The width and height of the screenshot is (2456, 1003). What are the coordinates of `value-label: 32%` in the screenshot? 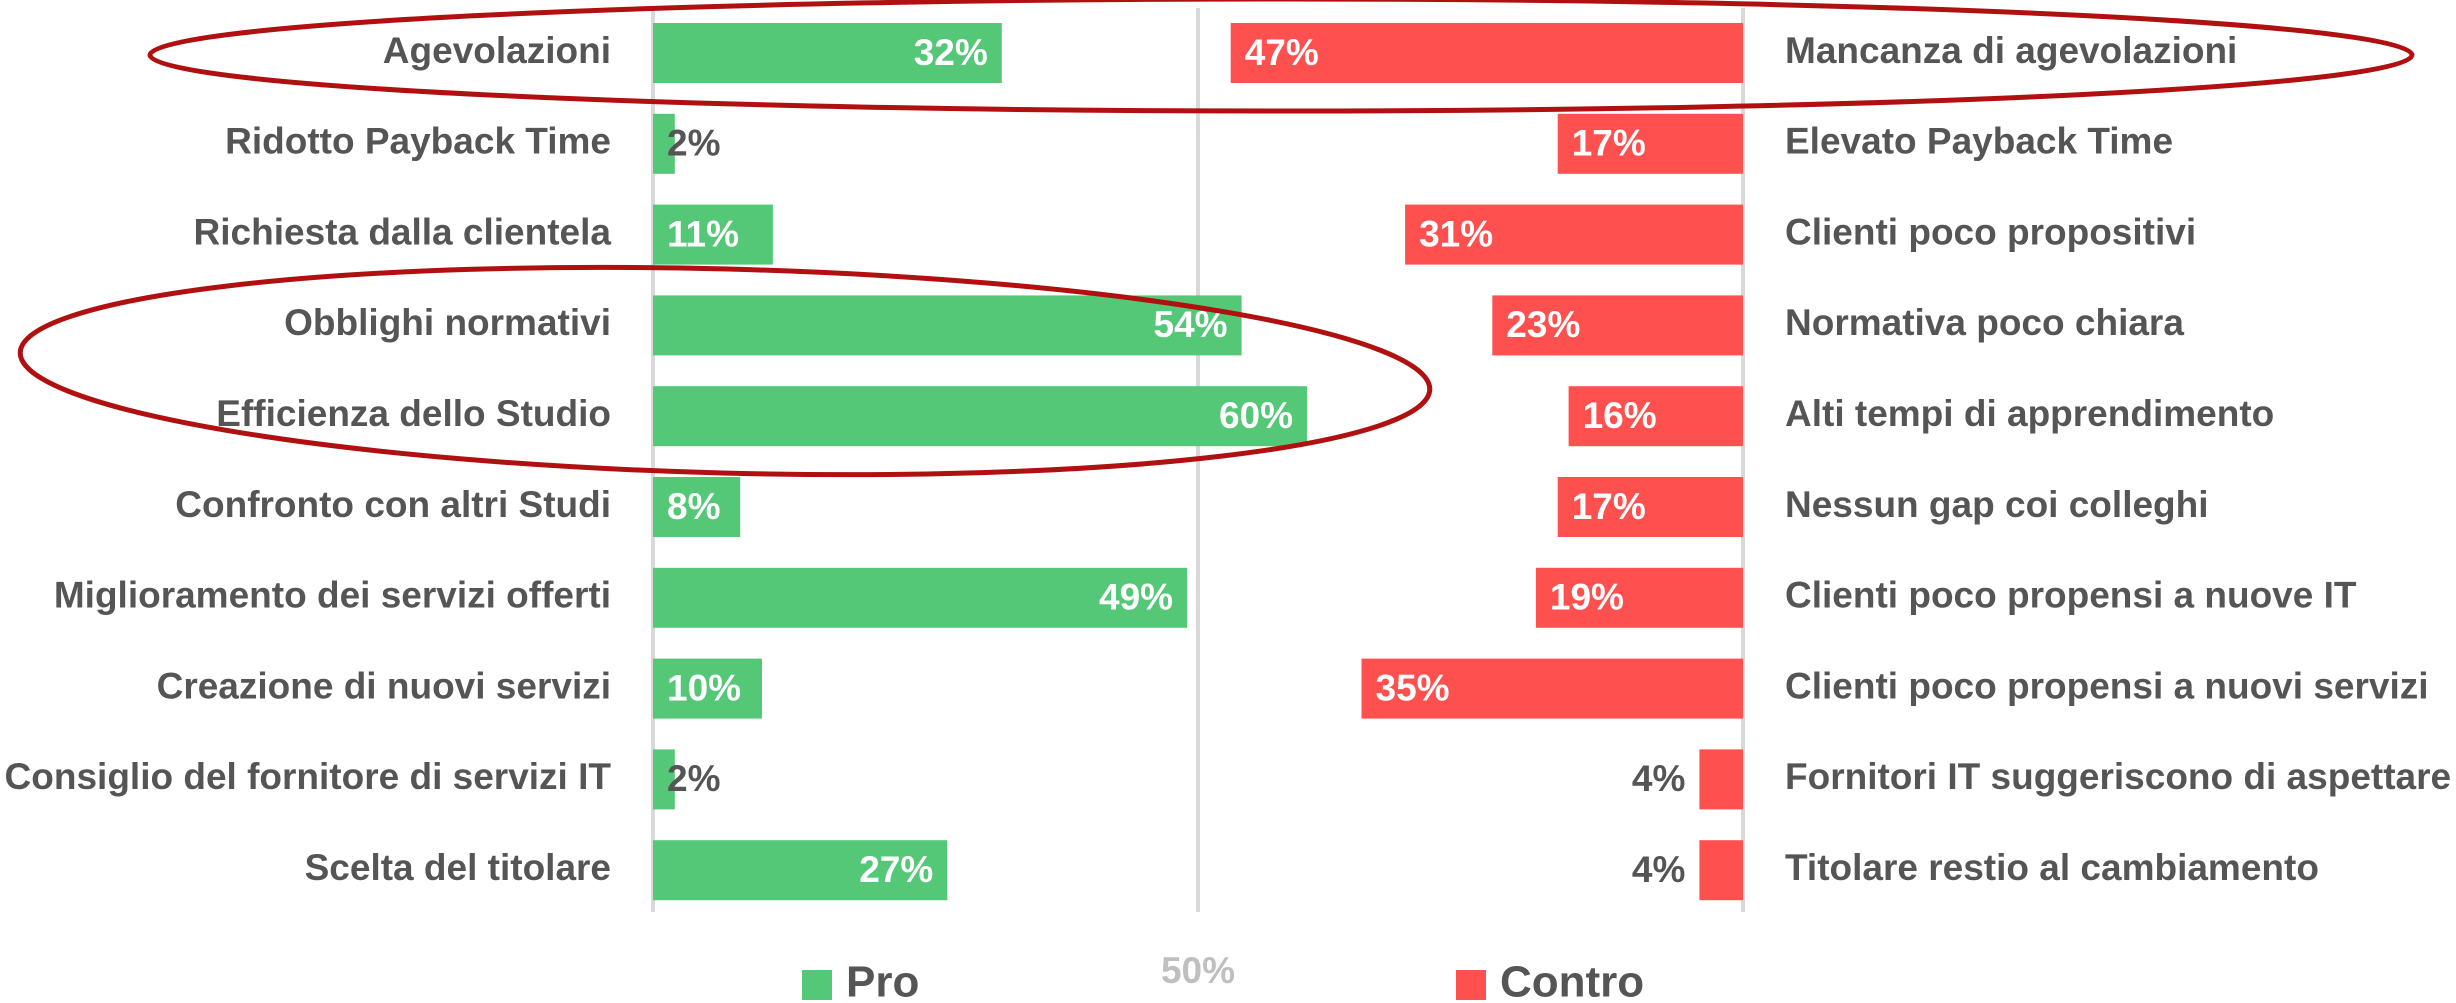 It's located at (951, 52).